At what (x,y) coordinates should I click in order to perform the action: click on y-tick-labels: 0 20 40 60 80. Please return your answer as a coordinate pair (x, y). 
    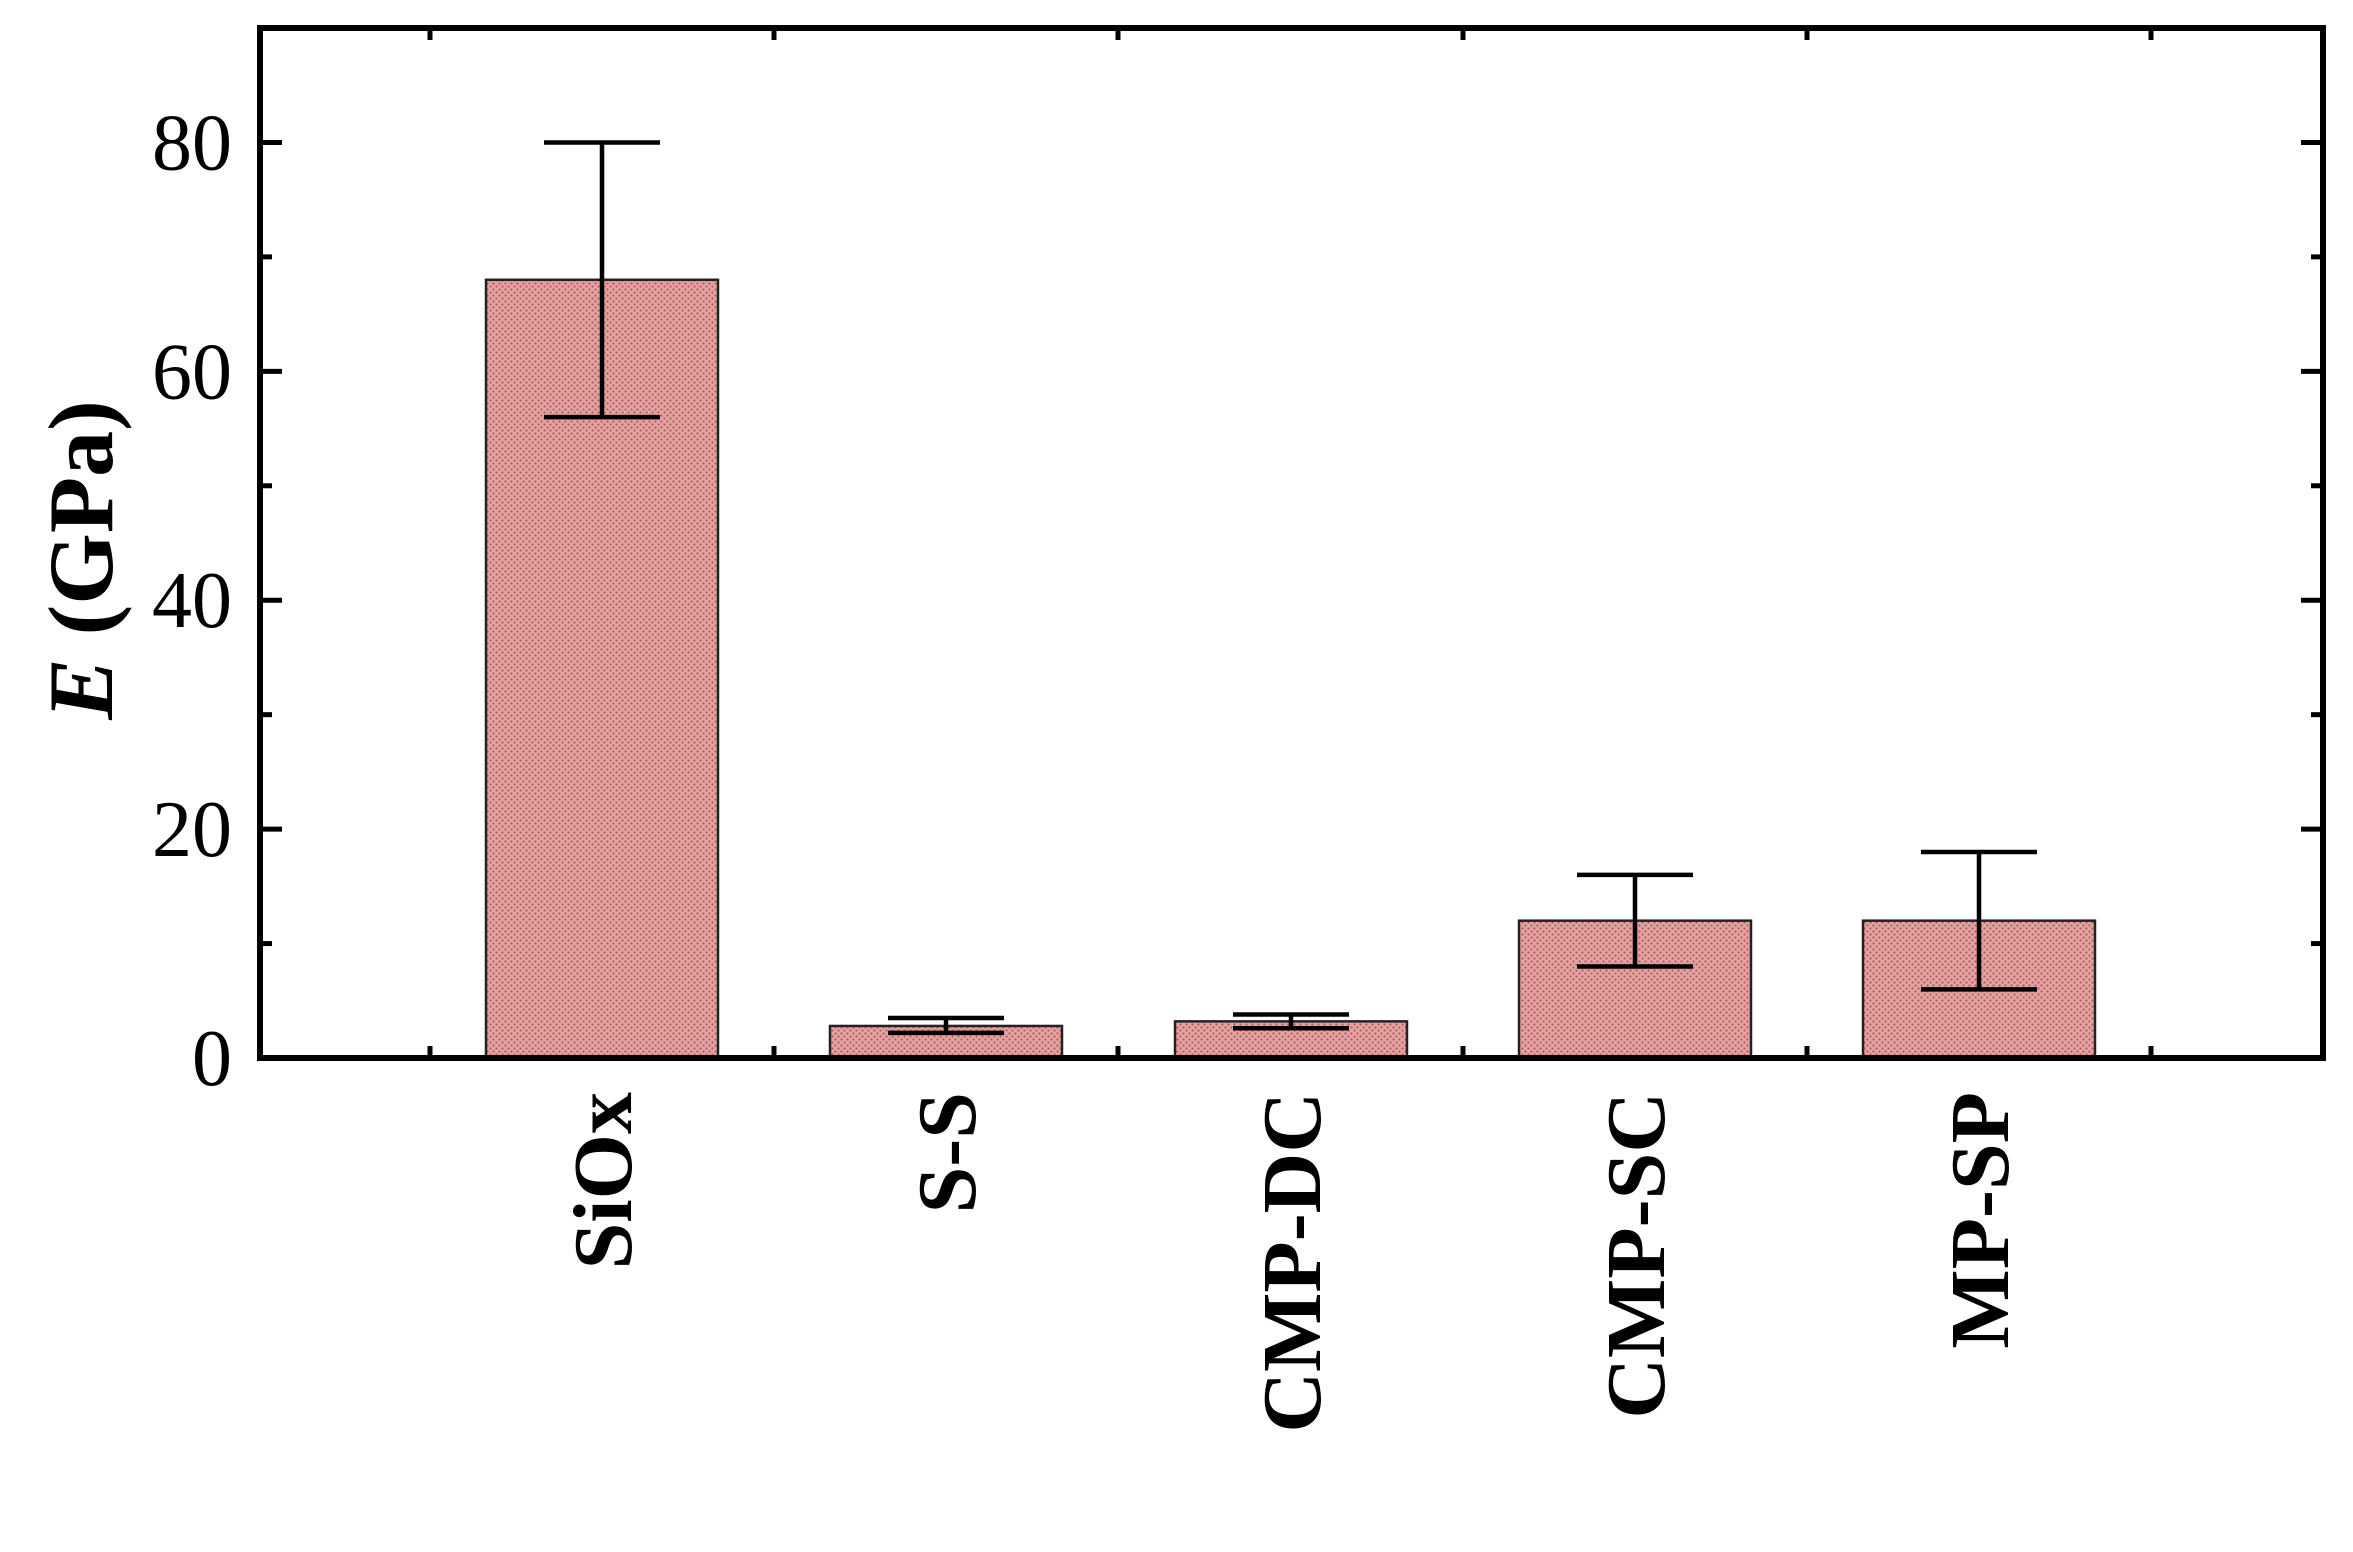
    Looking at the image, I should click on (192, 601).